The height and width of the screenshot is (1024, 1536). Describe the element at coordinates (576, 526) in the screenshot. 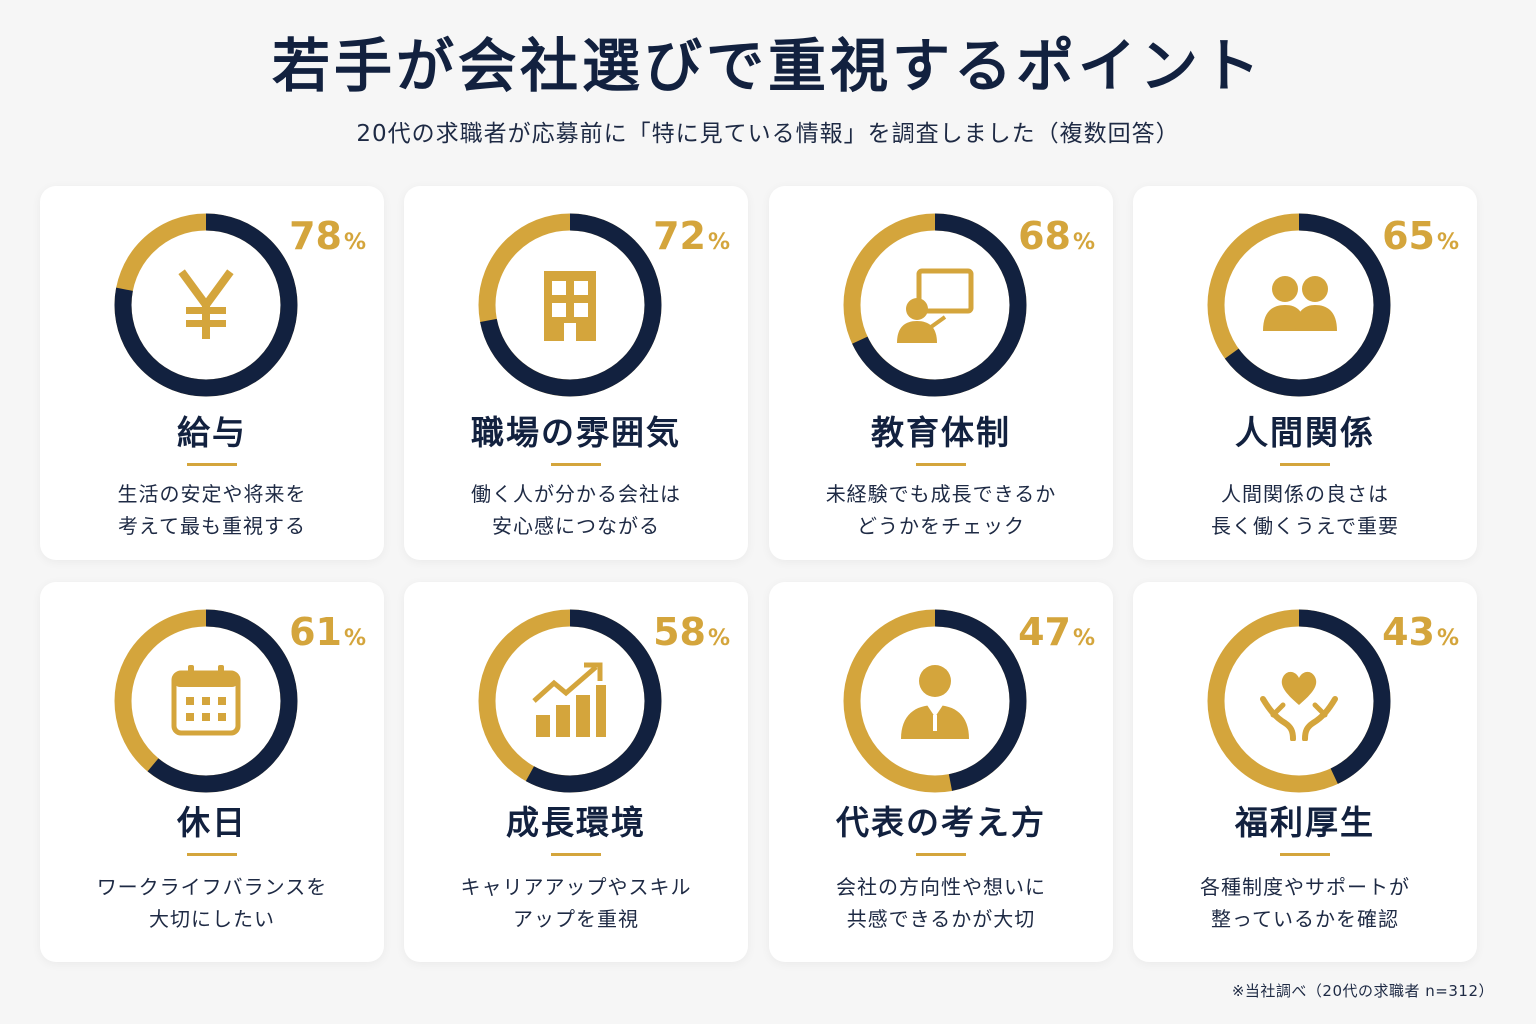

I see `description-line: 安心感につながる` at that location.